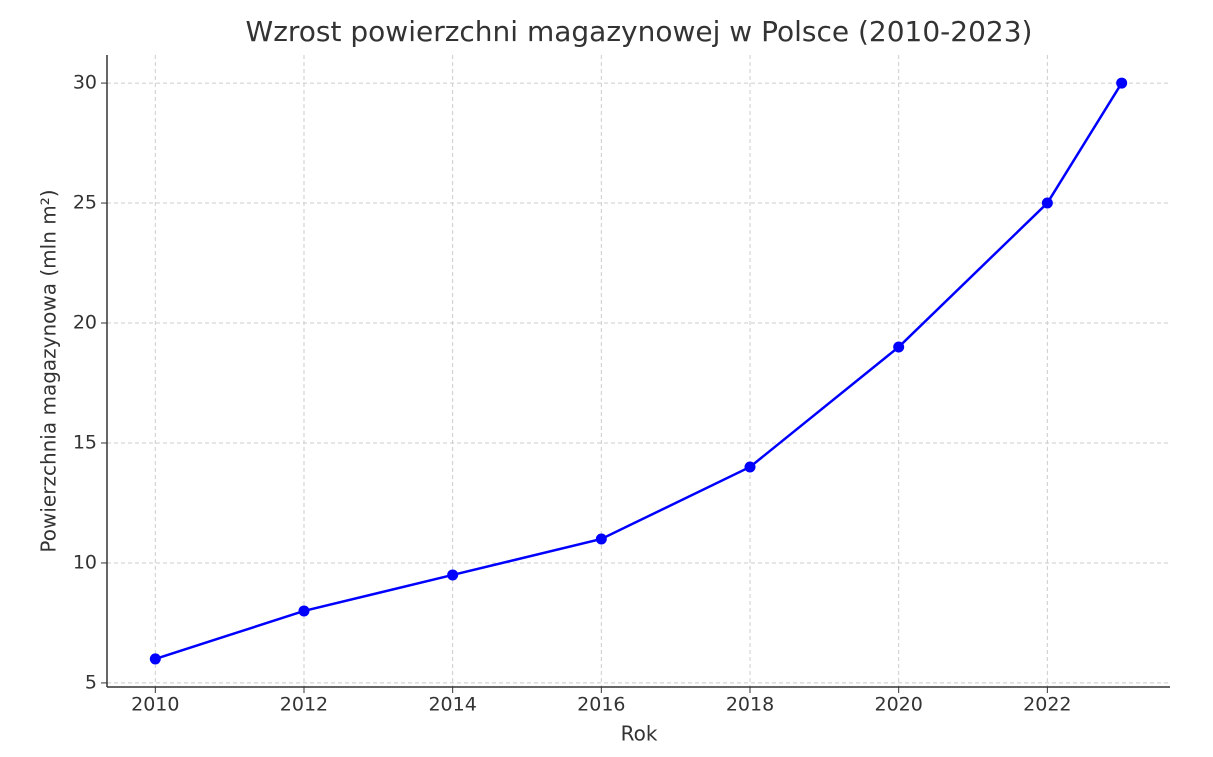  Describe the element at coordinates (85, 323) in the screenshot. I see `y-tick-label: 20` at that location.